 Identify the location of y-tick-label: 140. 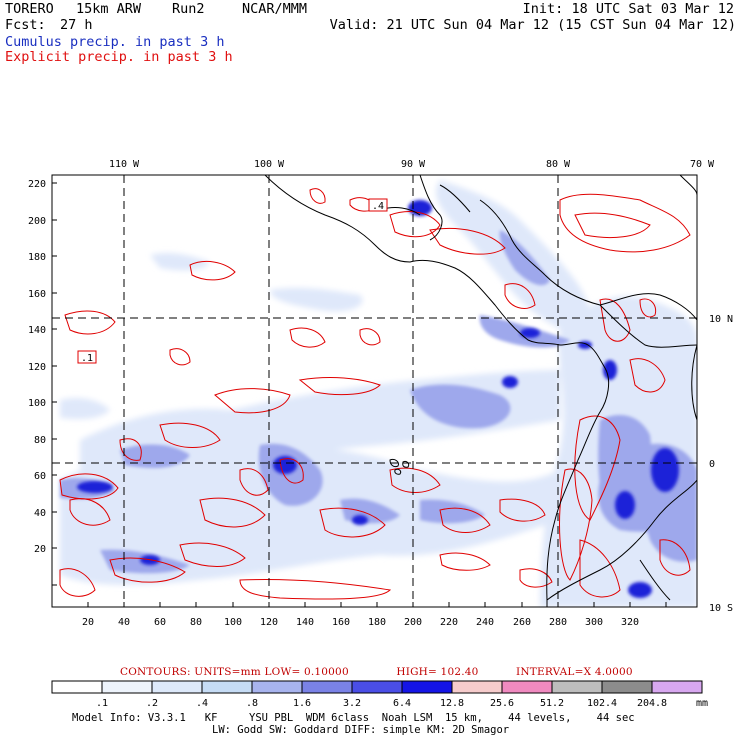
(37, 330).